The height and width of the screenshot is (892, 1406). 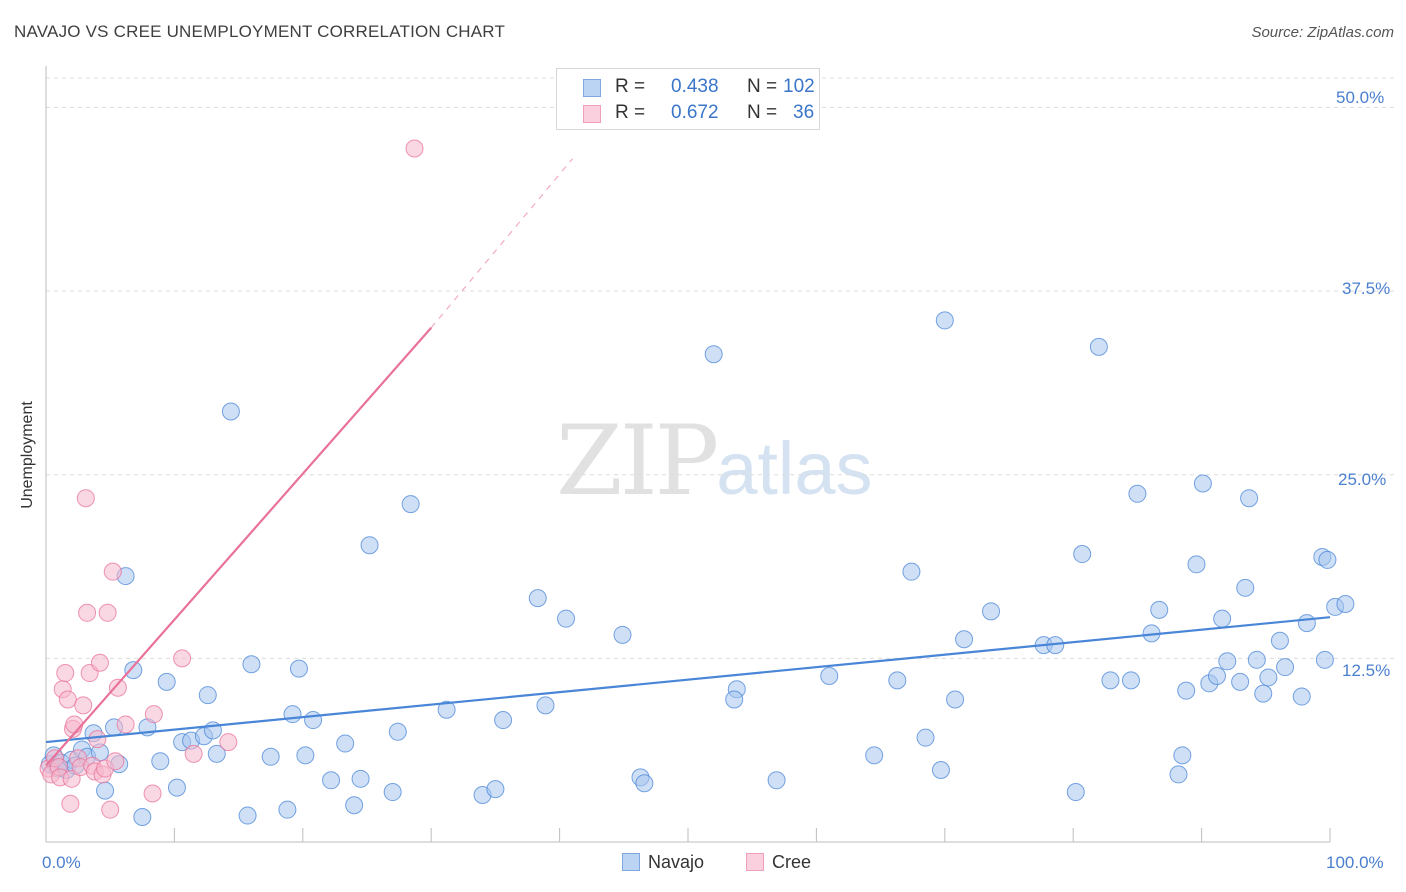 What do you see at coordinates (1362, 479) in the screenshot?
I see `y-tick-label-25: 25.0%` at bounding box center [1362, 479].